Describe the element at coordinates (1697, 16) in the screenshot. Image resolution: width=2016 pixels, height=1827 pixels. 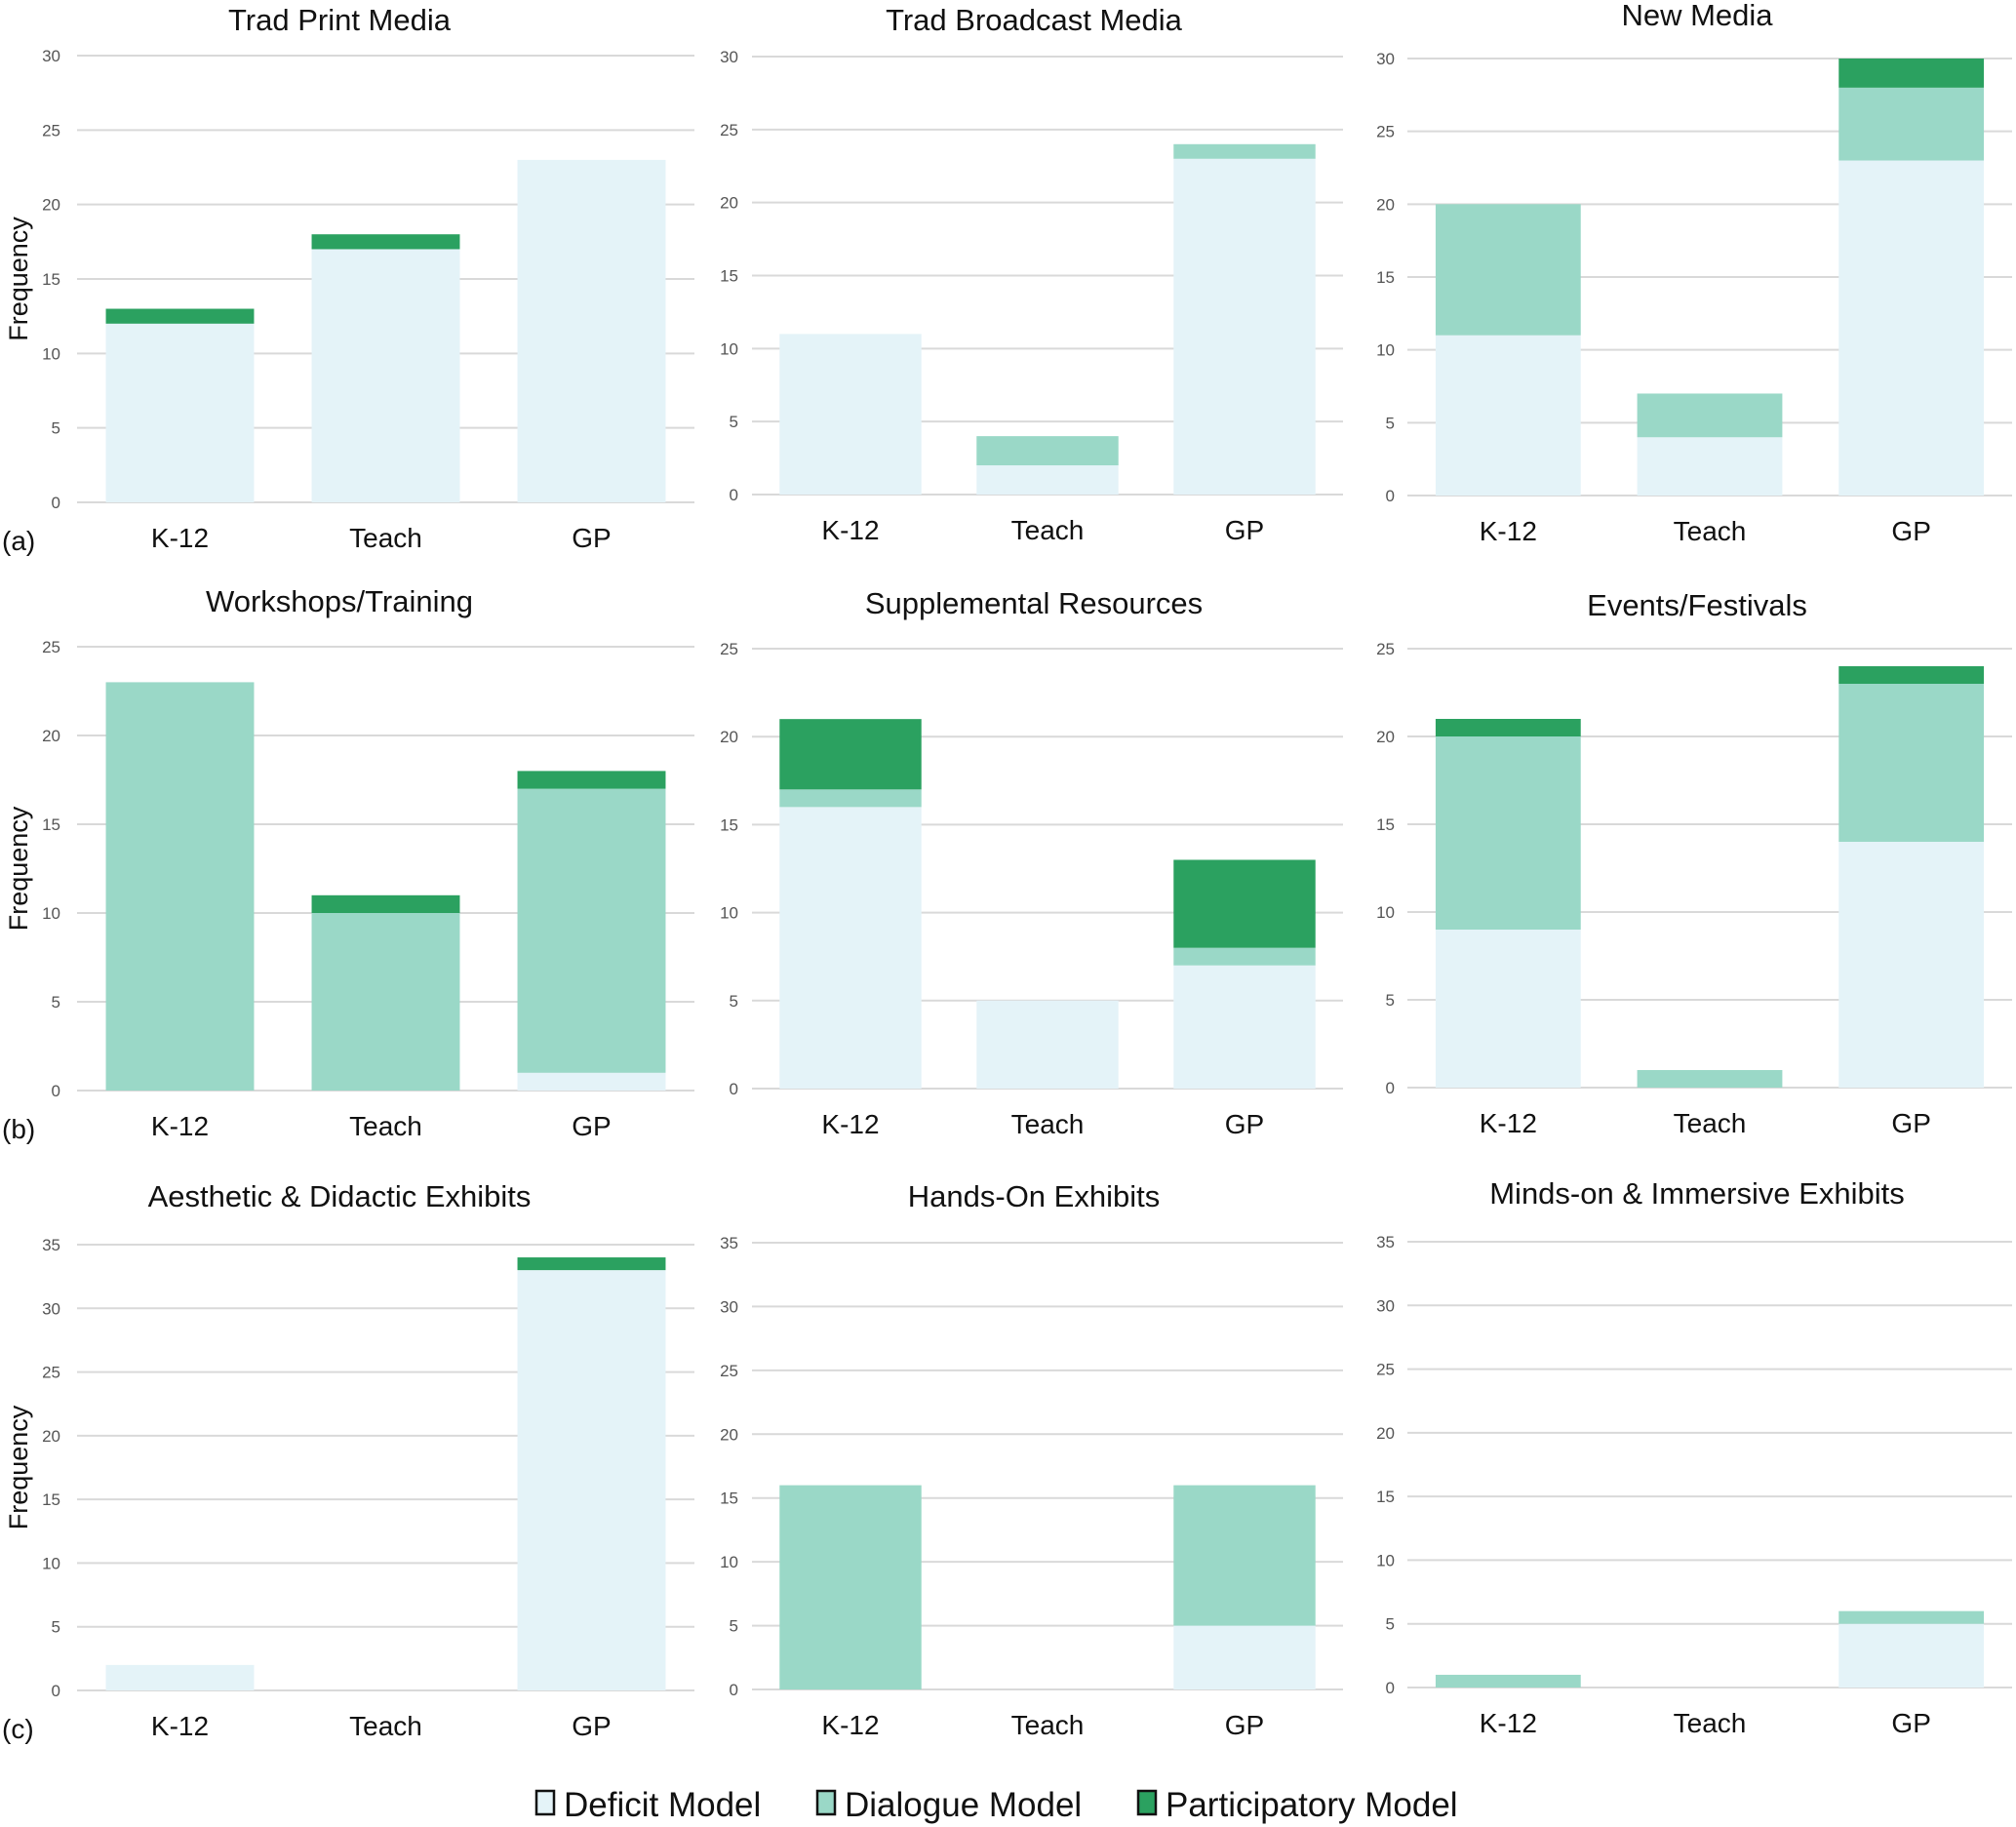
I see `panel-title: New Media` at that location.